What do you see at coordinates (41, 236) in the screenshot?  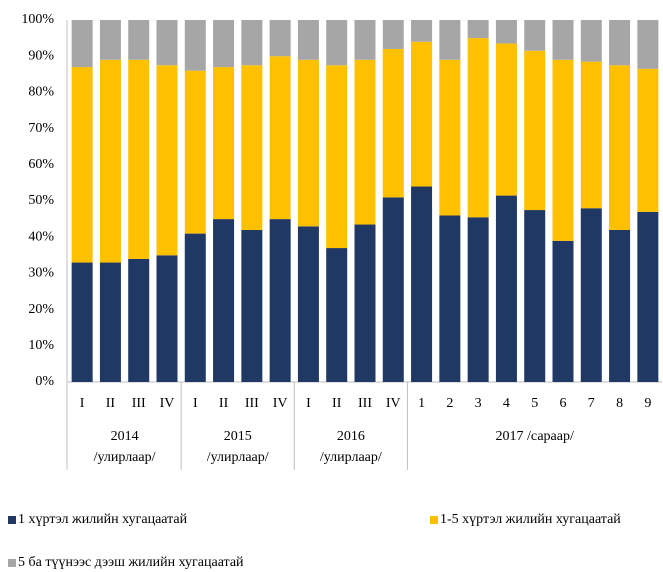 I see `y-tick-label: 40%` at bounding box center [41, 236].